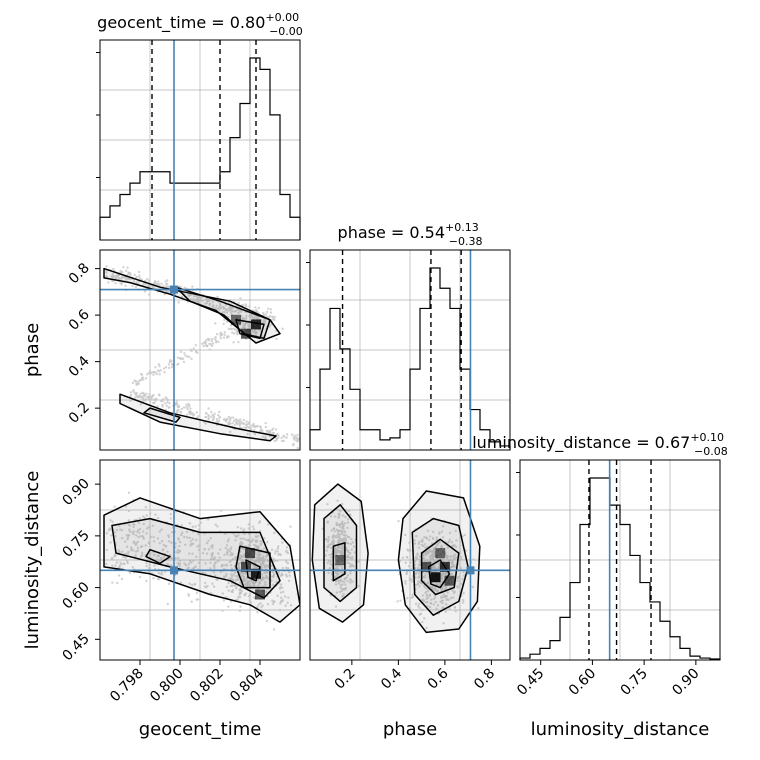  What do you see at coordinates (391, 678) in the screenshot?
I see `x-tick-label: 0.4` at bounding box center [391, 678].